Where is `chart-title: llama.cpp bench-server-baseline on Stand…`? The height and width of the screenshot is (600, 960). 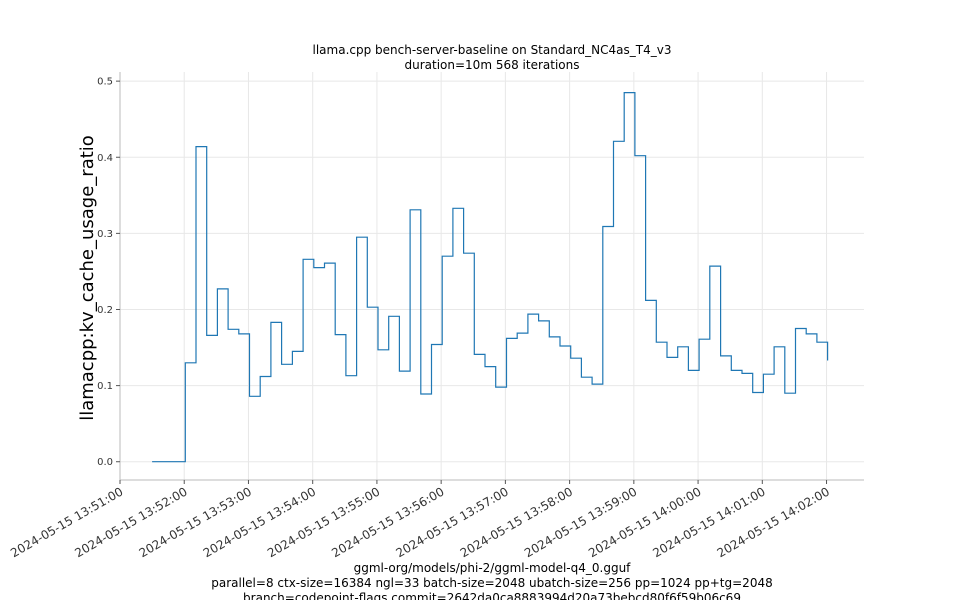
chart-title: llama.cpp bench-server-baseline on Stand… is located at coordinates (492, 57).